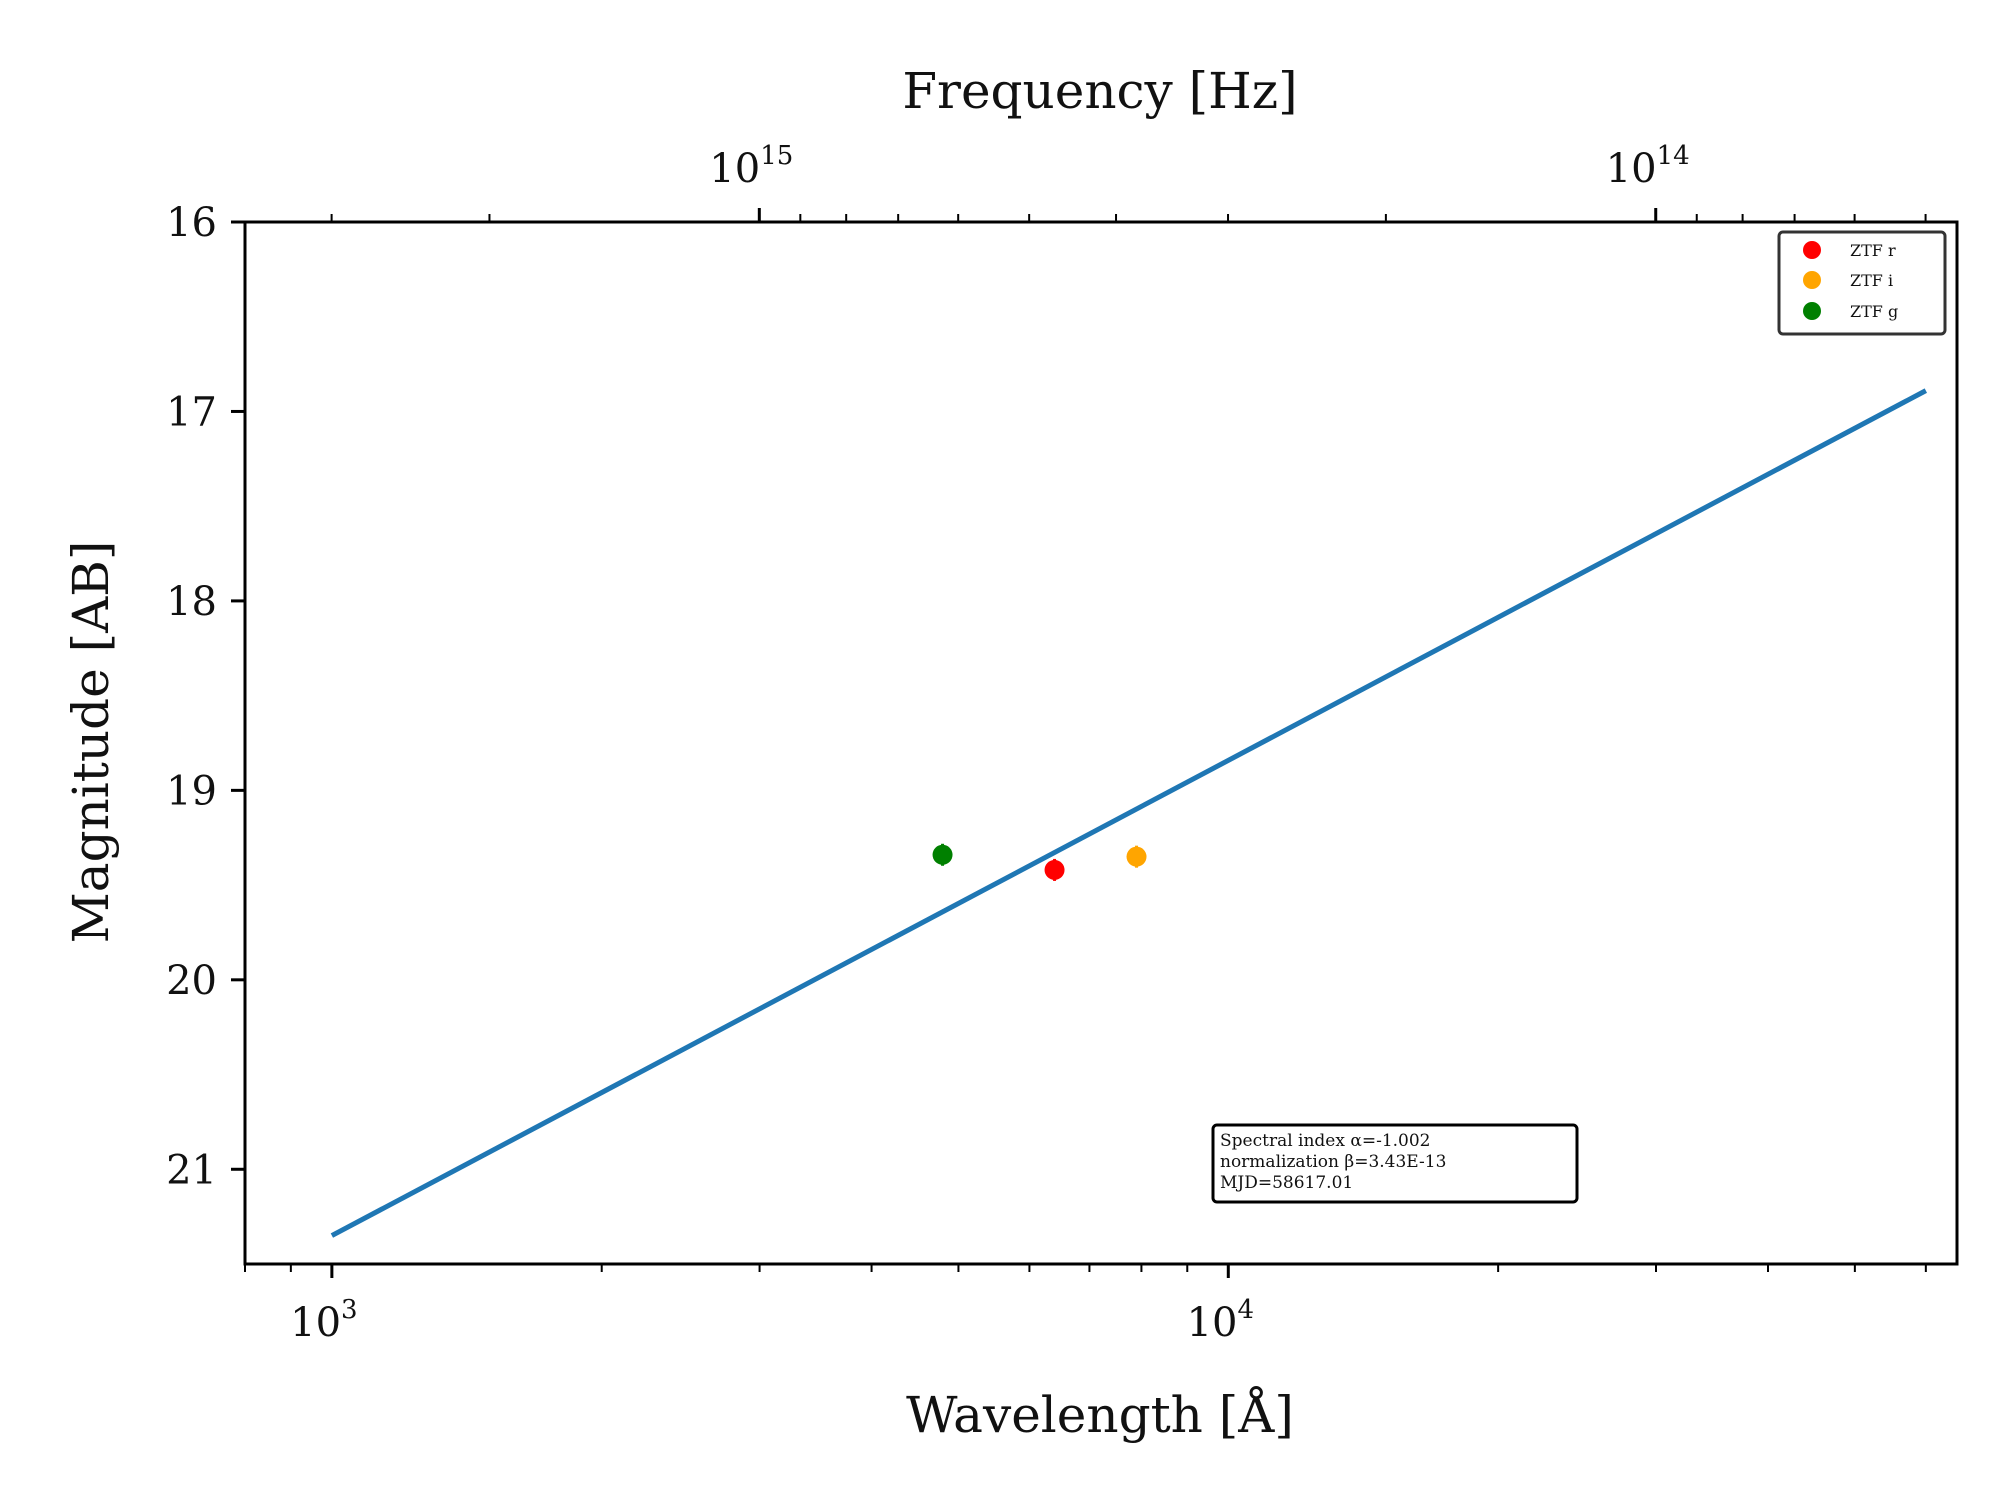 The image size is (2000, 1500). What do you see at coordinates (1136, 856) in the screenshot?
I see `data-point-ztf-i` at bounding box center [1136, 856].